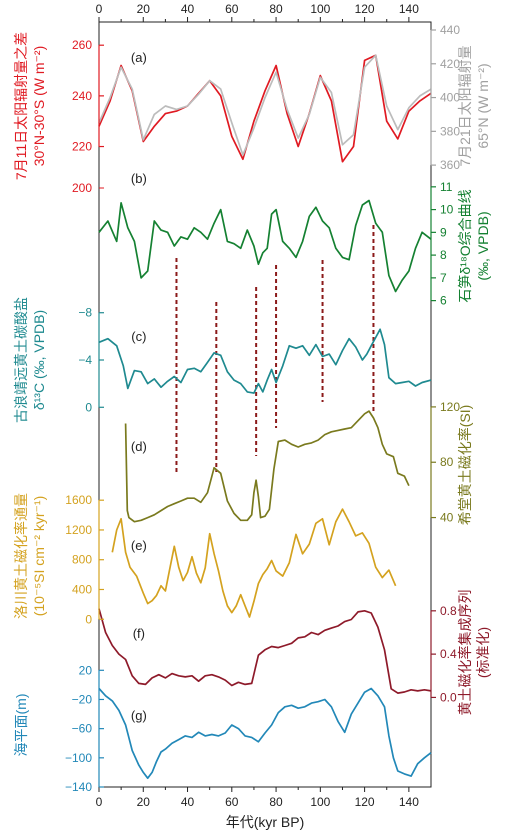 The height and width of the screenshot is (836, 530). Describe the element at coordinates (450, 407) in the screenshot. I see `y-tick-label-d: 120` at that location.